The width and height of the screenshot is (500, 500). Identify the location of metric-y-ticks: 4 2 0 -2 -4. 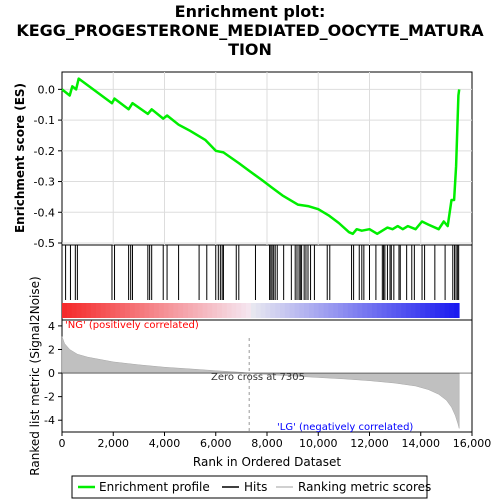
(53, 373).